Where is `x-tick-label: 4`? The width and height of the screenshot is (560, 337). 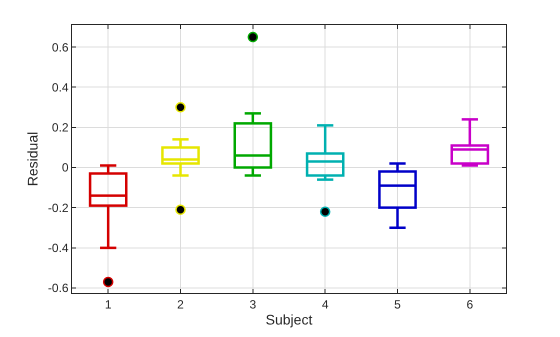 x-tick-label: 4 is located at coordinates (325, 304).